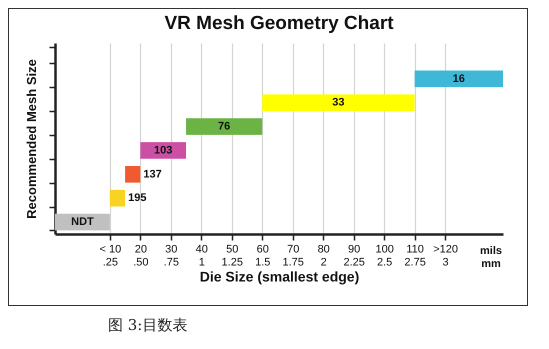 This screenshot has width=549, height=349. What do you see at coordinates (137, 198) in the screenshot?
I see `annotation: 195` at bounding box center [137, 198].